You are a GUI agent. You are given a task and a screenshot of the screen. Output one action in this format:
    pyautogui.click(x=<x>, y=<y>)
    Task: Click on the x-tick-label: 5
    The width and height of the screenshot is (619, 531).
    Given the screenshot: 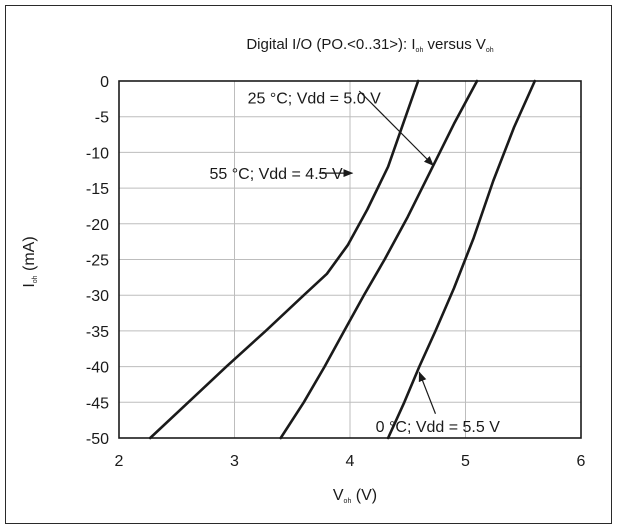 What is the action you would take?
    pyautogui.click(x=465, y=461)
    